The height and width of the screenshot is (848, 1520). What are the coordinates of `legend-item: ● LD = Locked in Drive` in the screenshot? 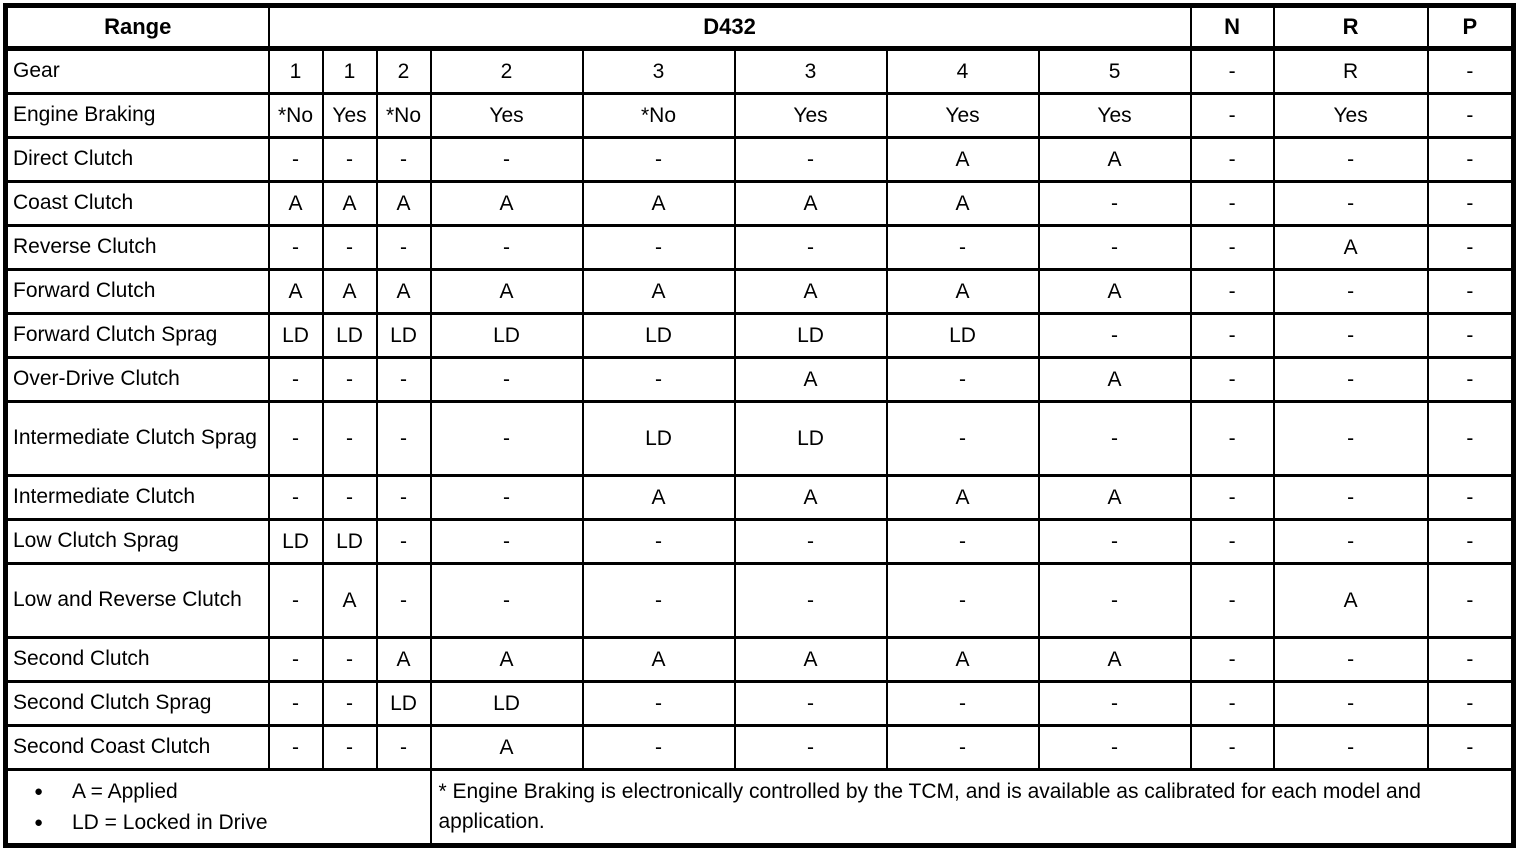 It's located at (231, 822).